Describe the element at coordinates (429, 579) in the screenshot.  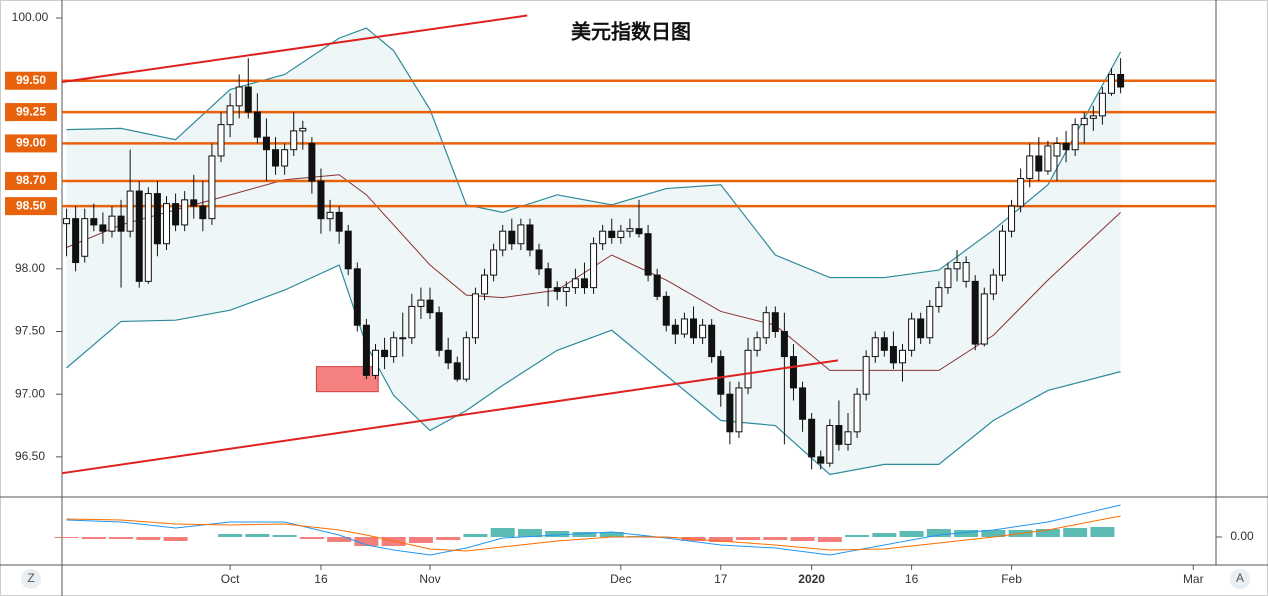
I see `x-tick-label: Nov` at that location.